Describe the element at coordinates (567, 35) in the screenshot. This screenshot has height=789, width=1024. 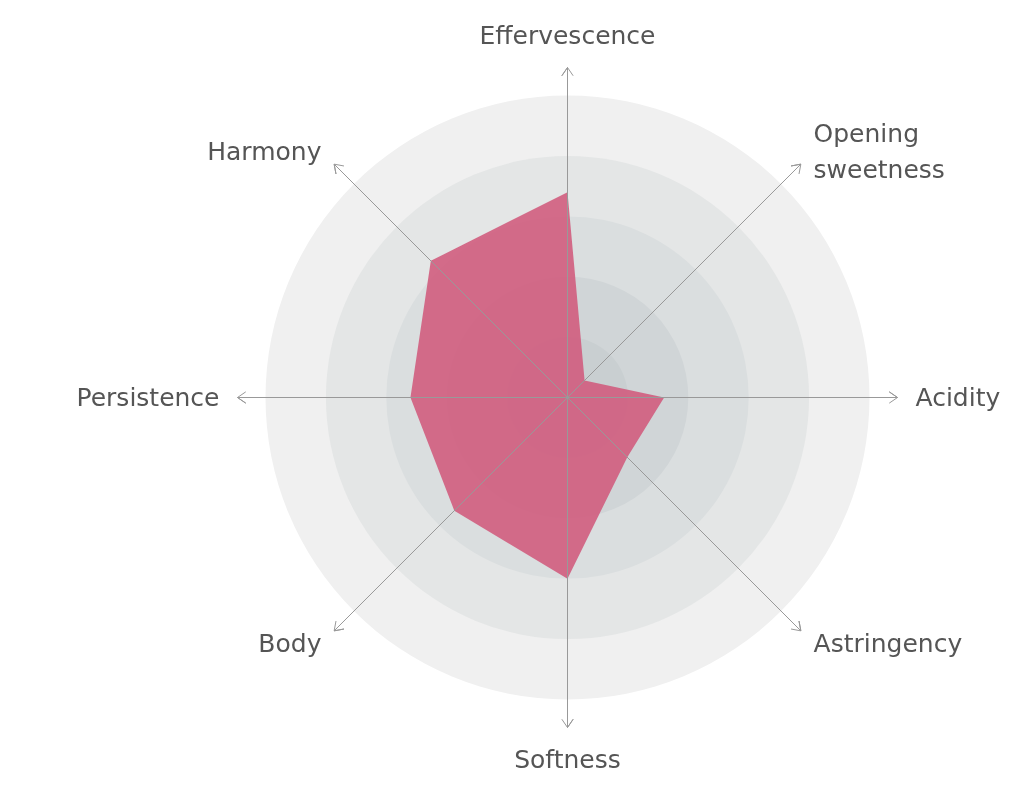
I see `spoke-label: Effervescence` at that location.